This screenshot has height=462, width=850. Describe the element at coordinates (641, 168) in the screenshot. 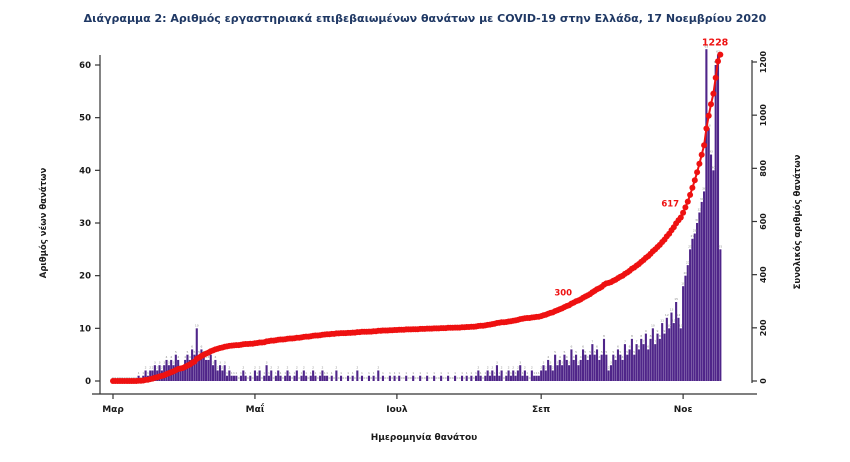

I see `annotation-labels: 300 617 1228` at that location.